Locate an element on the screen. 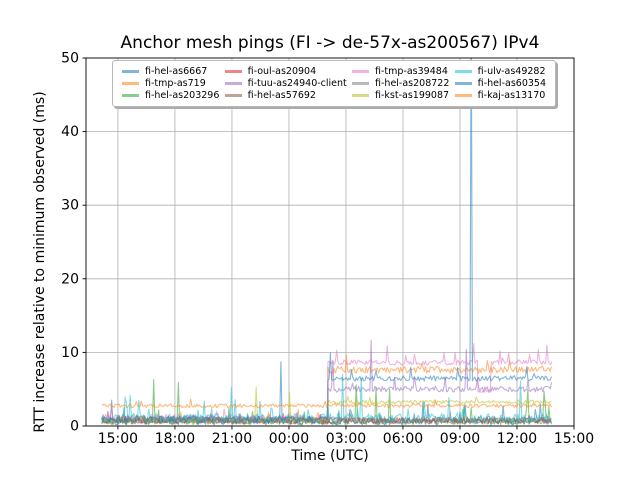 Image resolution: width=640 pixels, height=480 pixels. legend-item-fi-tmp-as39484: fi-tmp-as39484 is located at coordinates (400, 71).